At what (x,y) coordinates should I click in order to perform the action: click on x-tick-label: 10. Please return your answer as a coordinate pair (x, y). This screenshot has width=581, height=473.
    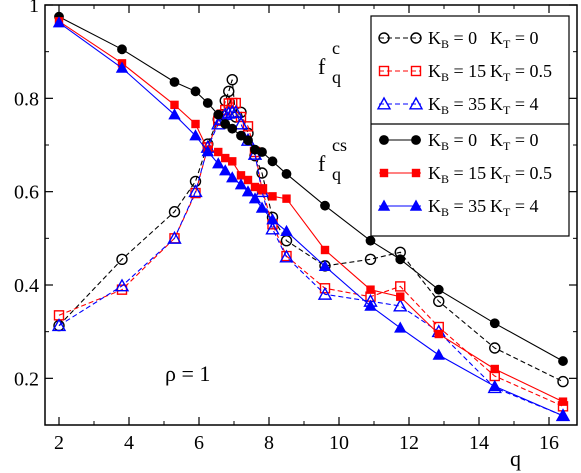
    Looking at the image, I should click on (339, 443).